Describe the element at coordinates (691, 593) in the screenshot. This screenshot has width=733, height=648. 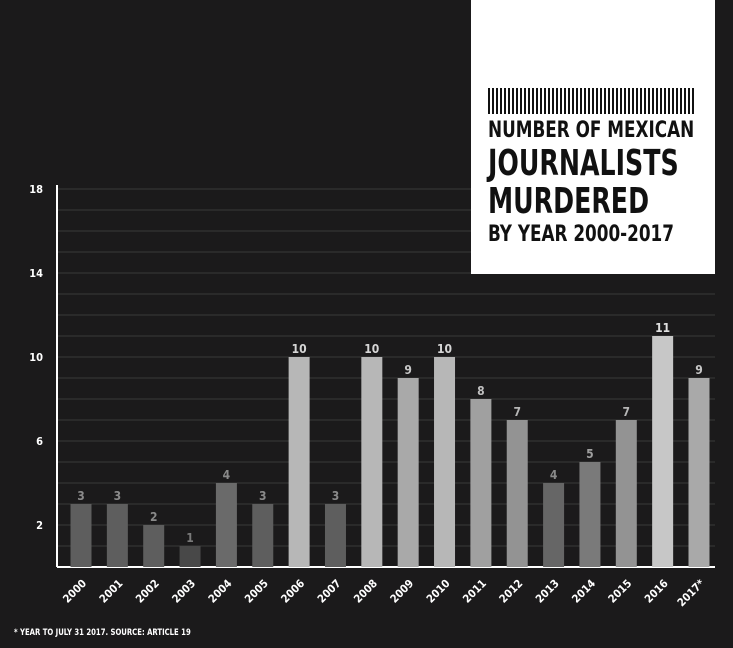
I see `x-tick-label: 2017*` at that location.